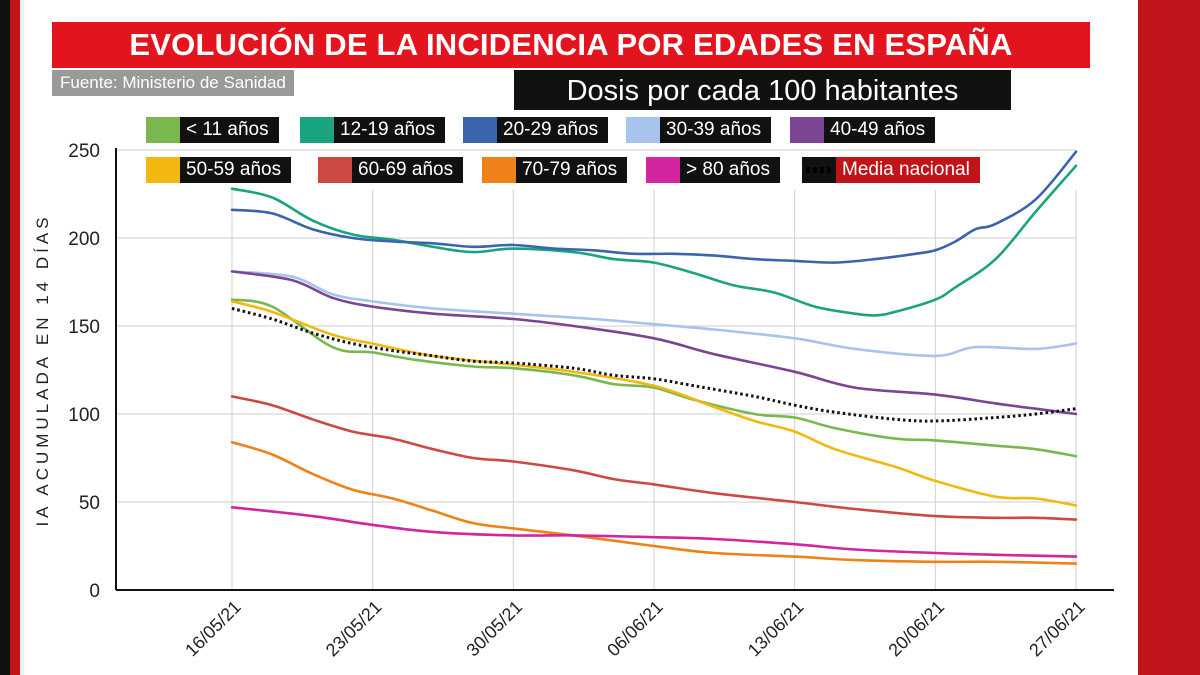 The width and height of the screenshot is (1200, 675). Describe the element at coordinates (635, 629) in the screenshot. I see `x-tick-label: 06/06/21` at that location.